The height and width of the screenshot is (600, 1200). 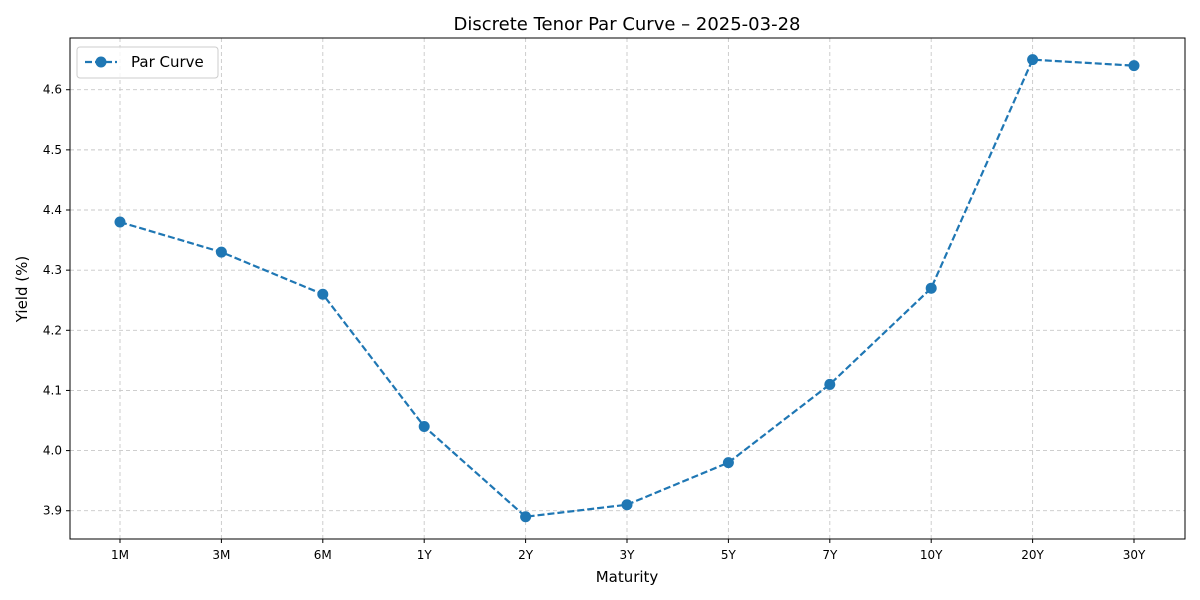 I want to click on x-tick-label: 3M, so click(x=221, y=555).